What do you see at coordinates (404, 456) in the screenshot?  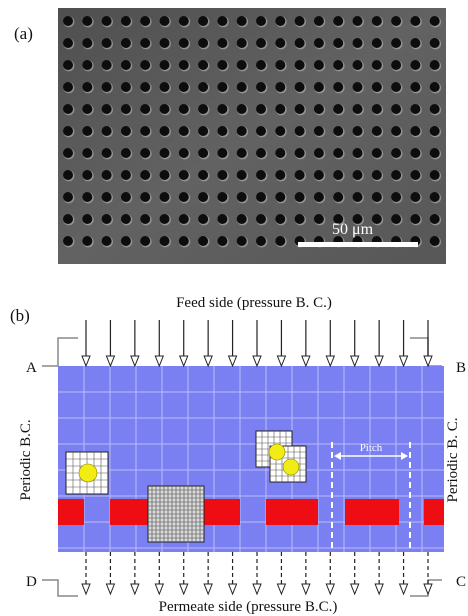 I see `pitch-arrowhead-right` at bounding box center [404, 456].